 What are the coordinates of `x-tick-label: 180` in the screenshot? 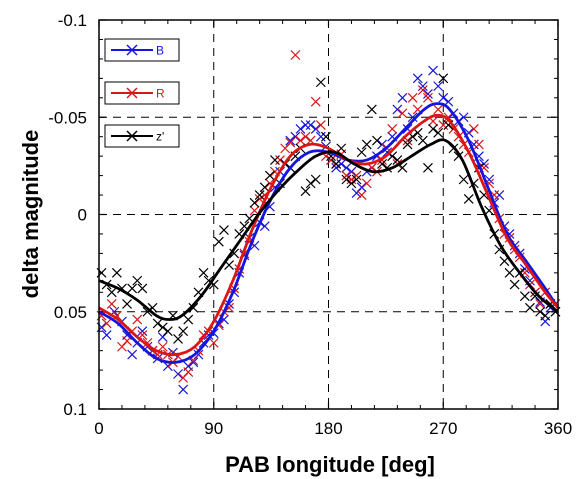 It's located at (328, 428).